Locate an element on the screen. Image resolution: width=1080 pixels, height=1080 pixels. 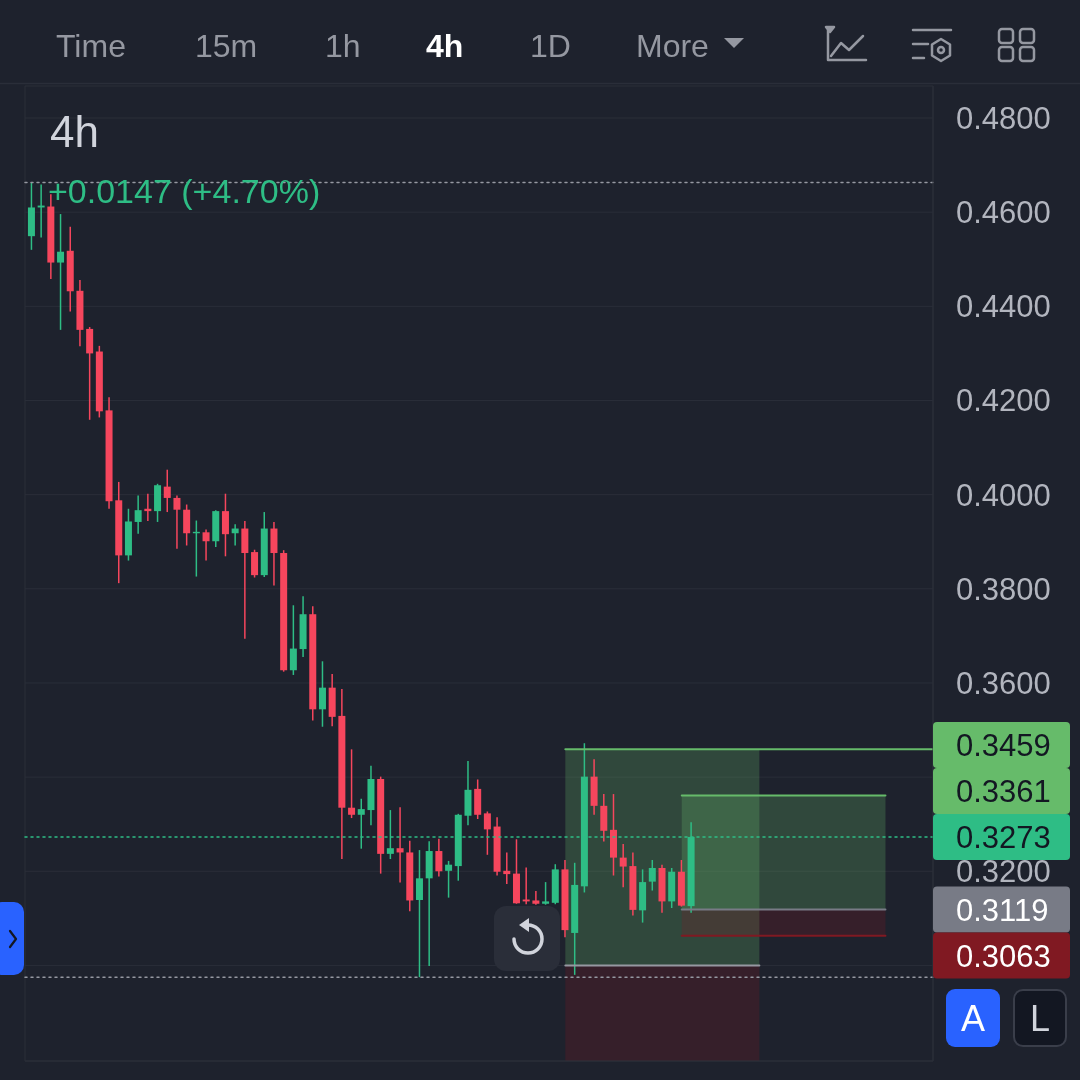
text: 1h is located at coordinates (343, 46).